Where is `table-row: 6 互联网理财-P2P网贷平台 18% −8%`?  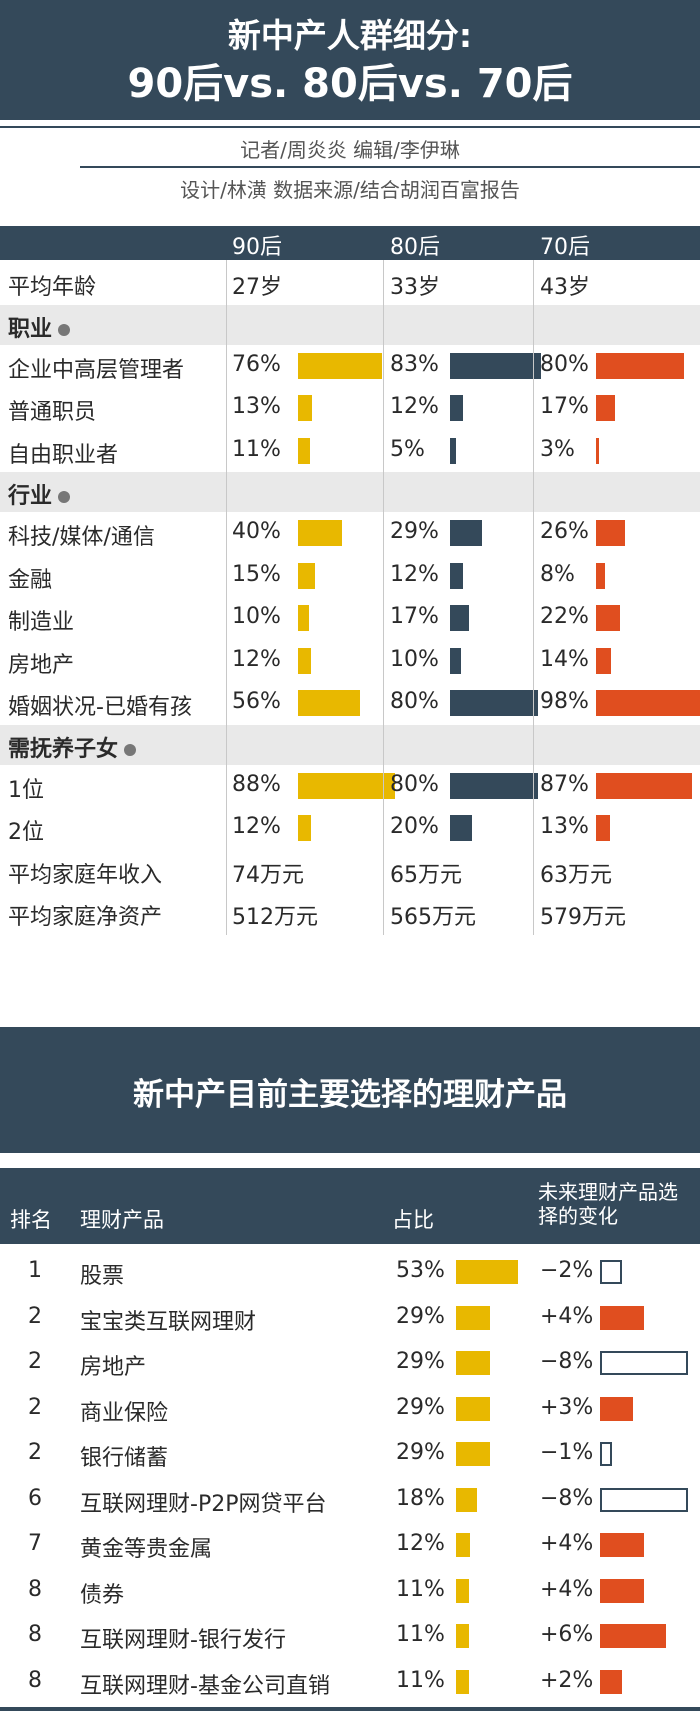
table-row: 6 互联网理财-P2P网贷平台 18% −8% is located at coordinates (350, 1501).